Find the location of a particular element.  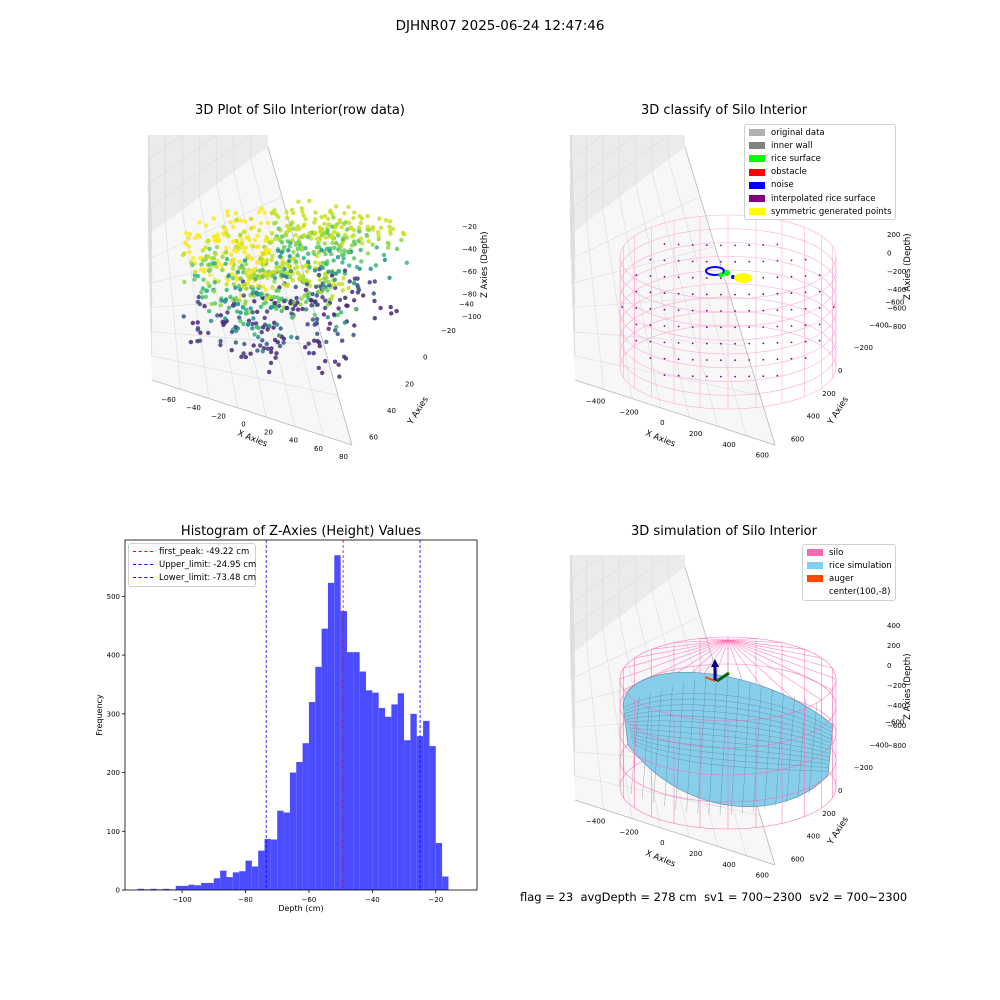

tick-label: 200 is located at coordinates (695, 854).